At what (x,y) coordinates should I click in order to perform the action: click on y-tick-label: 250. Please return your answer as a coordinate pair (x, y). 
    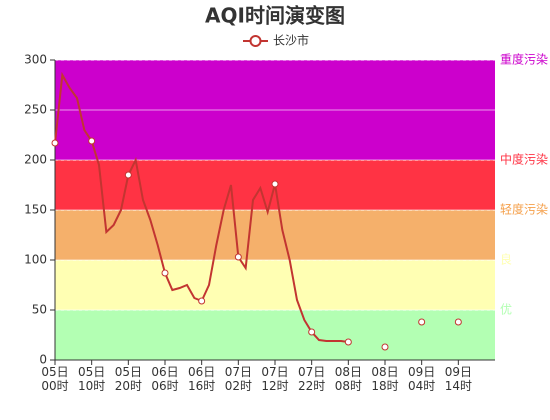
    Looking at the image, I should click on (35, 110).